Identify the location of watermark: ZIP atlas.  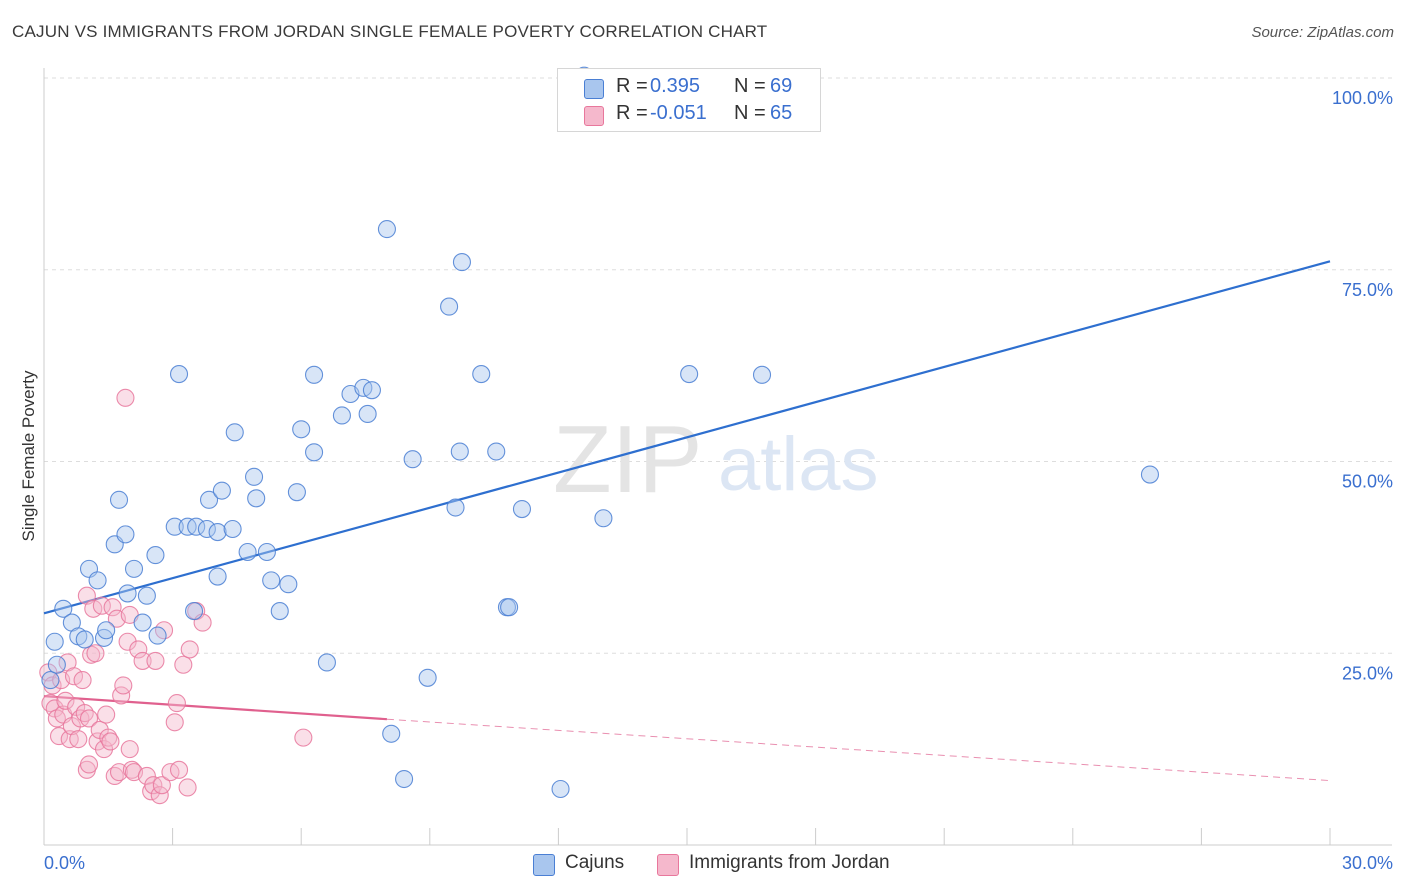
(716, 459).